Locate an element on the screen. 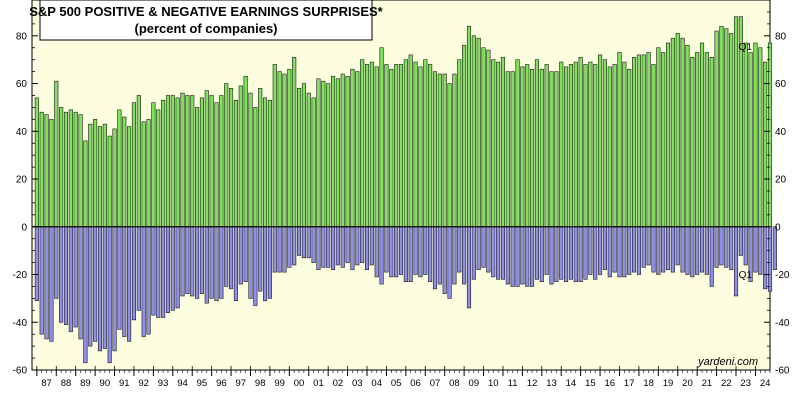 The width and height of the screenshot is (800, 405). x-year-label: 19 is located at coordinates (668, 383).